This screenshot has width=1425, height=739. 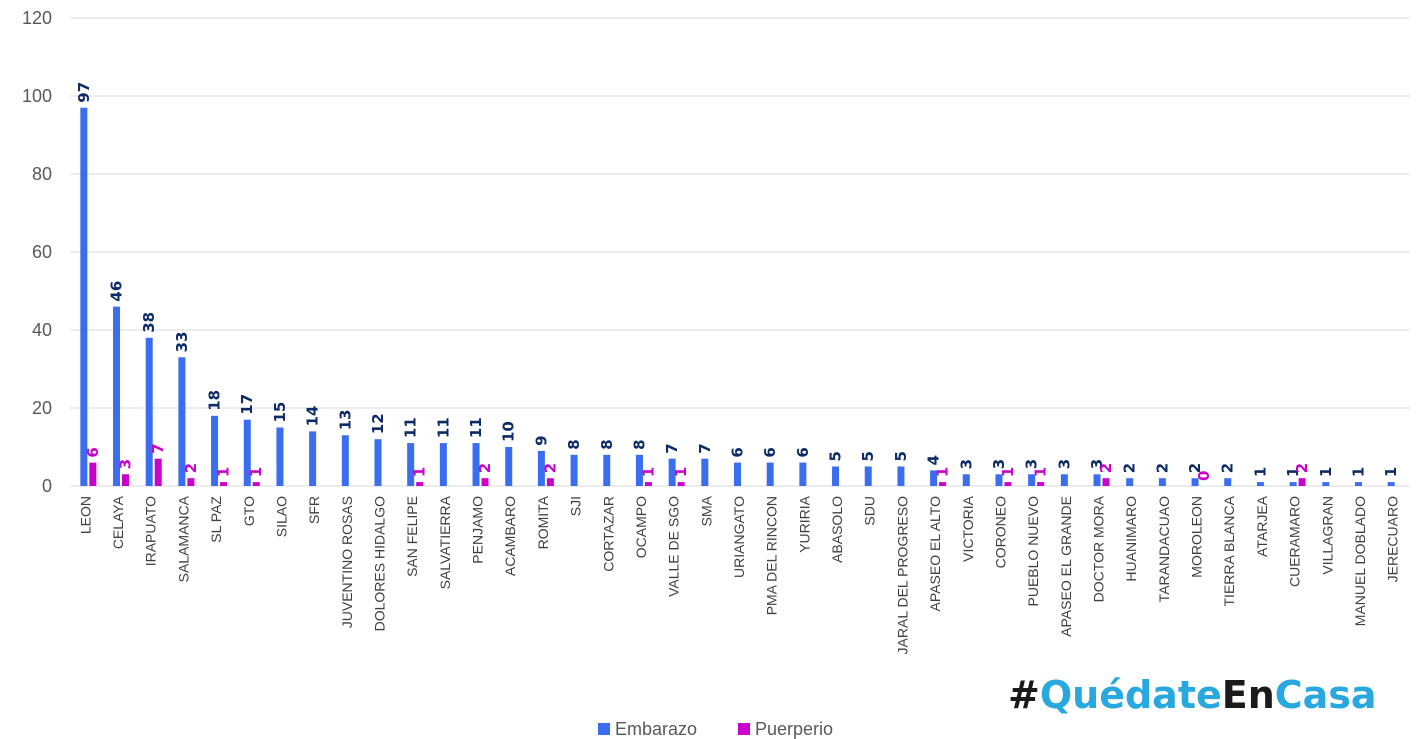 I want to click on watermark-word-quedate: Quédate, so click(x=1131, y=695).